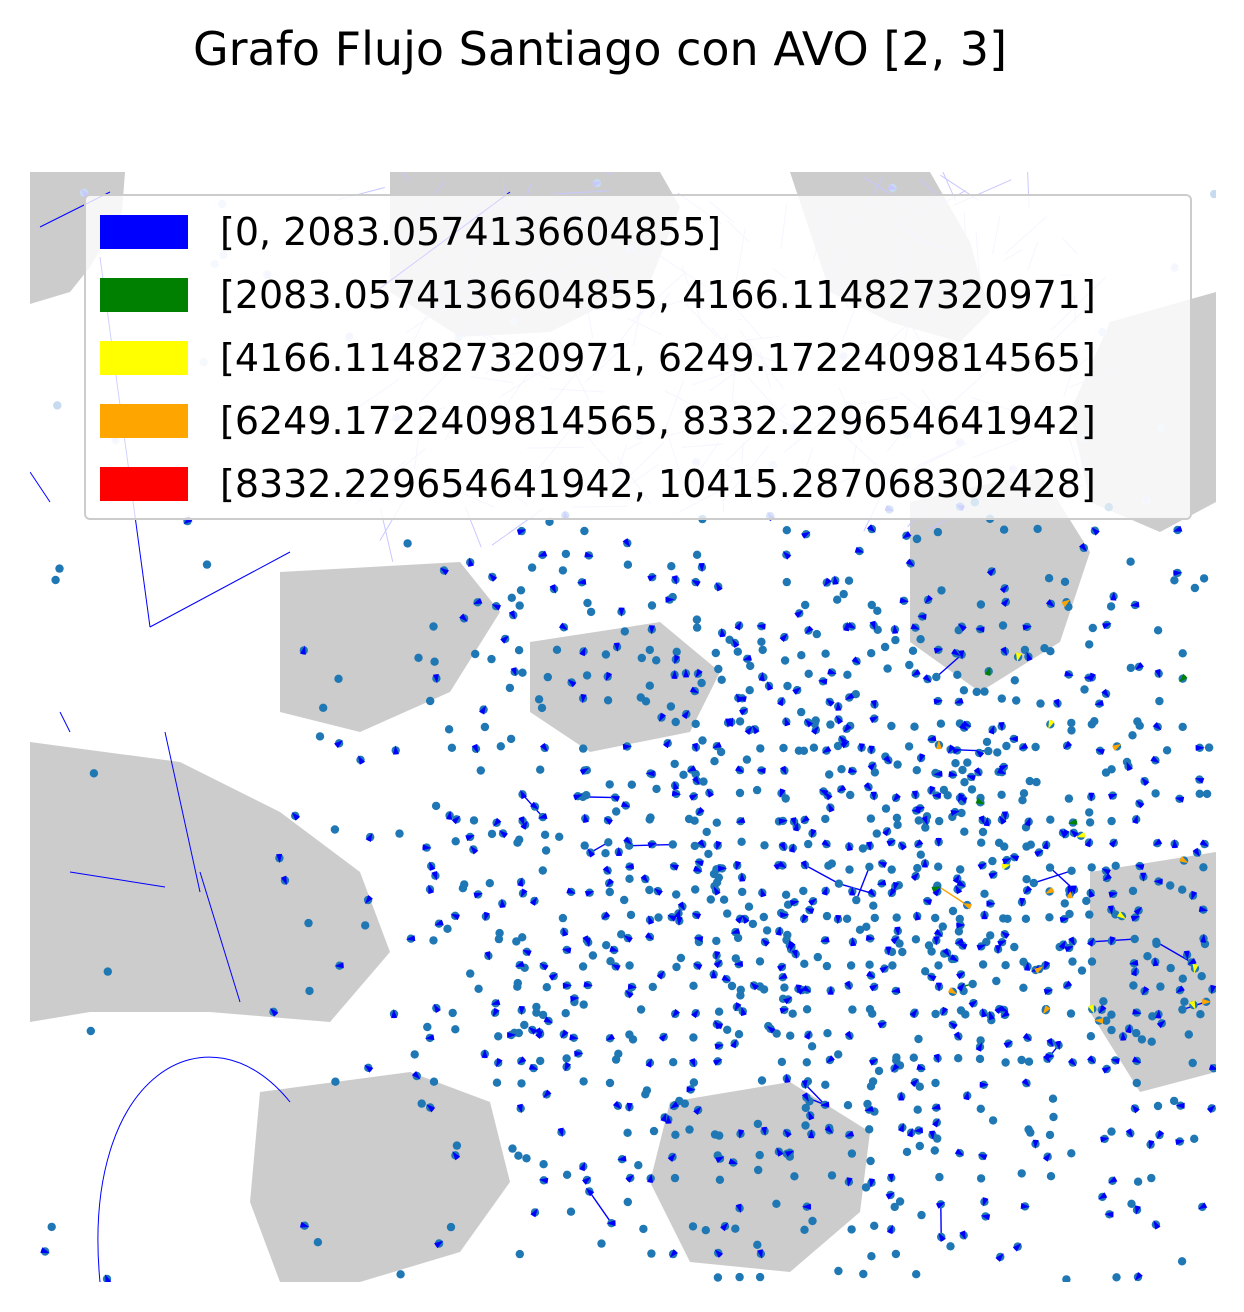 The image size is (1244, 1312). Describe the element at coordinates (598, 295) in the screenshot. I see `legend-item: [2083.0574136604855, 4166.114827320971]` at that location.